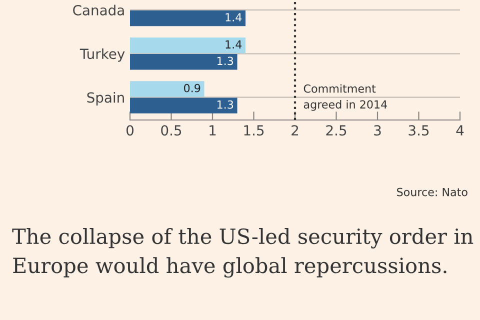 This screenshot has height=320, width=480. Describe the element at coordinates (192, 88) in the screenshot. I see `data-label: 0.9` at that location.